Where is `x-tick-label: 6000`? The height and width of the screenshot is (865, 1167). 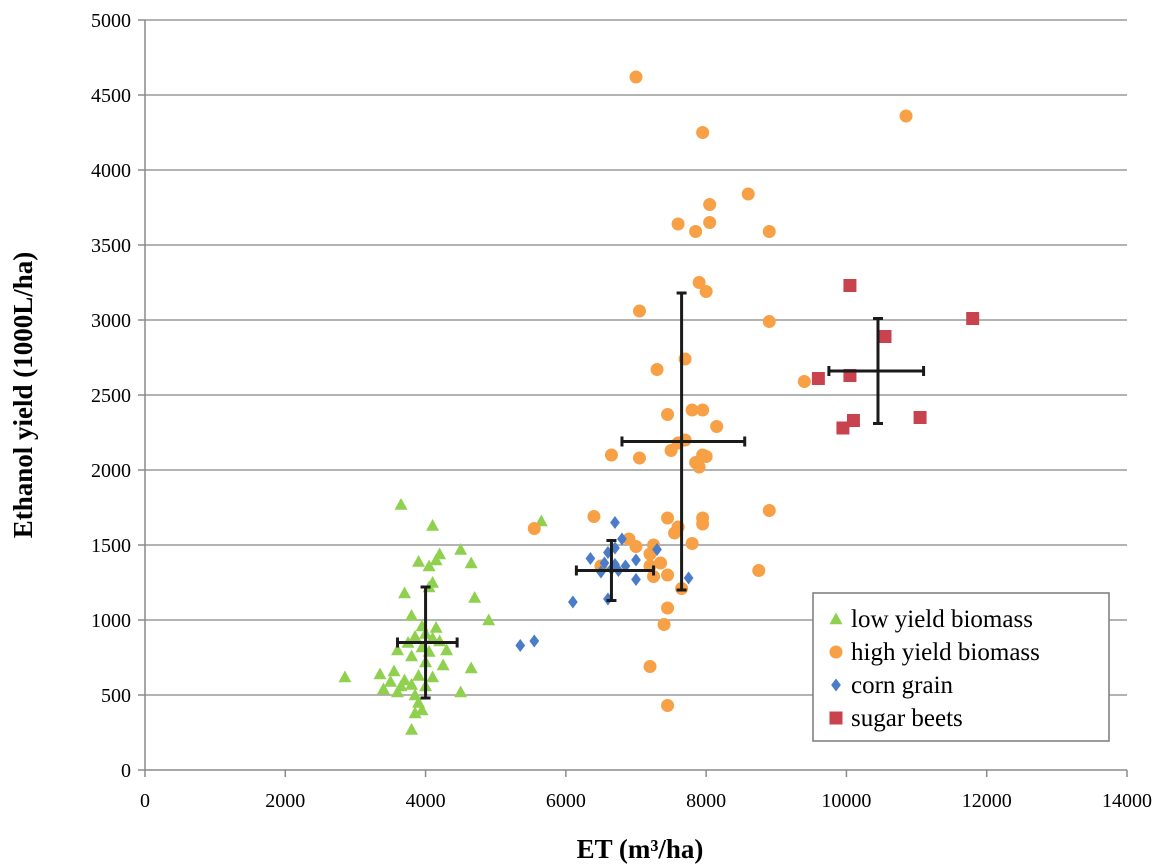
x-tick-label: 6000 is located at coordinates (566, 801).